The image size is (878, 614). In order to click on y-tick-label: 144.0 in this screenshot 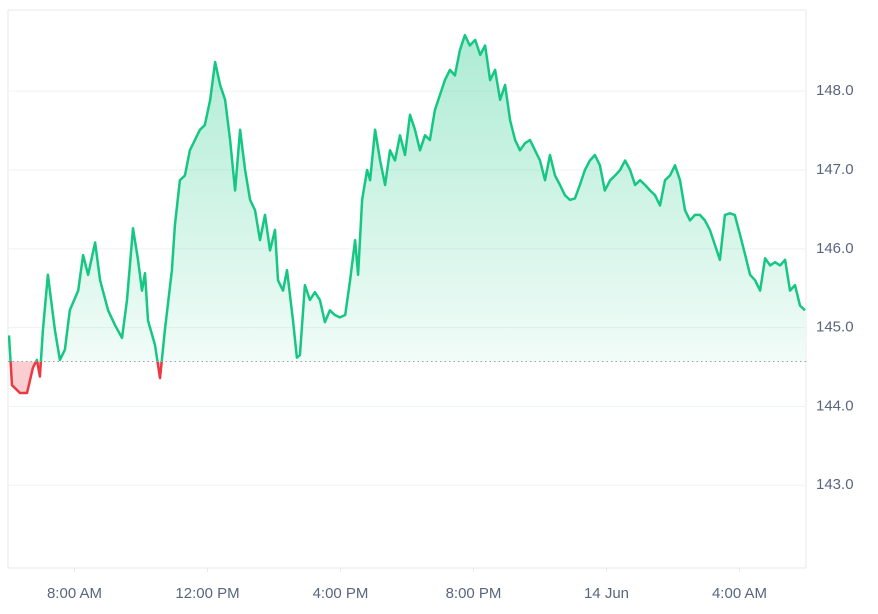, I will do `click(835, 405)`.